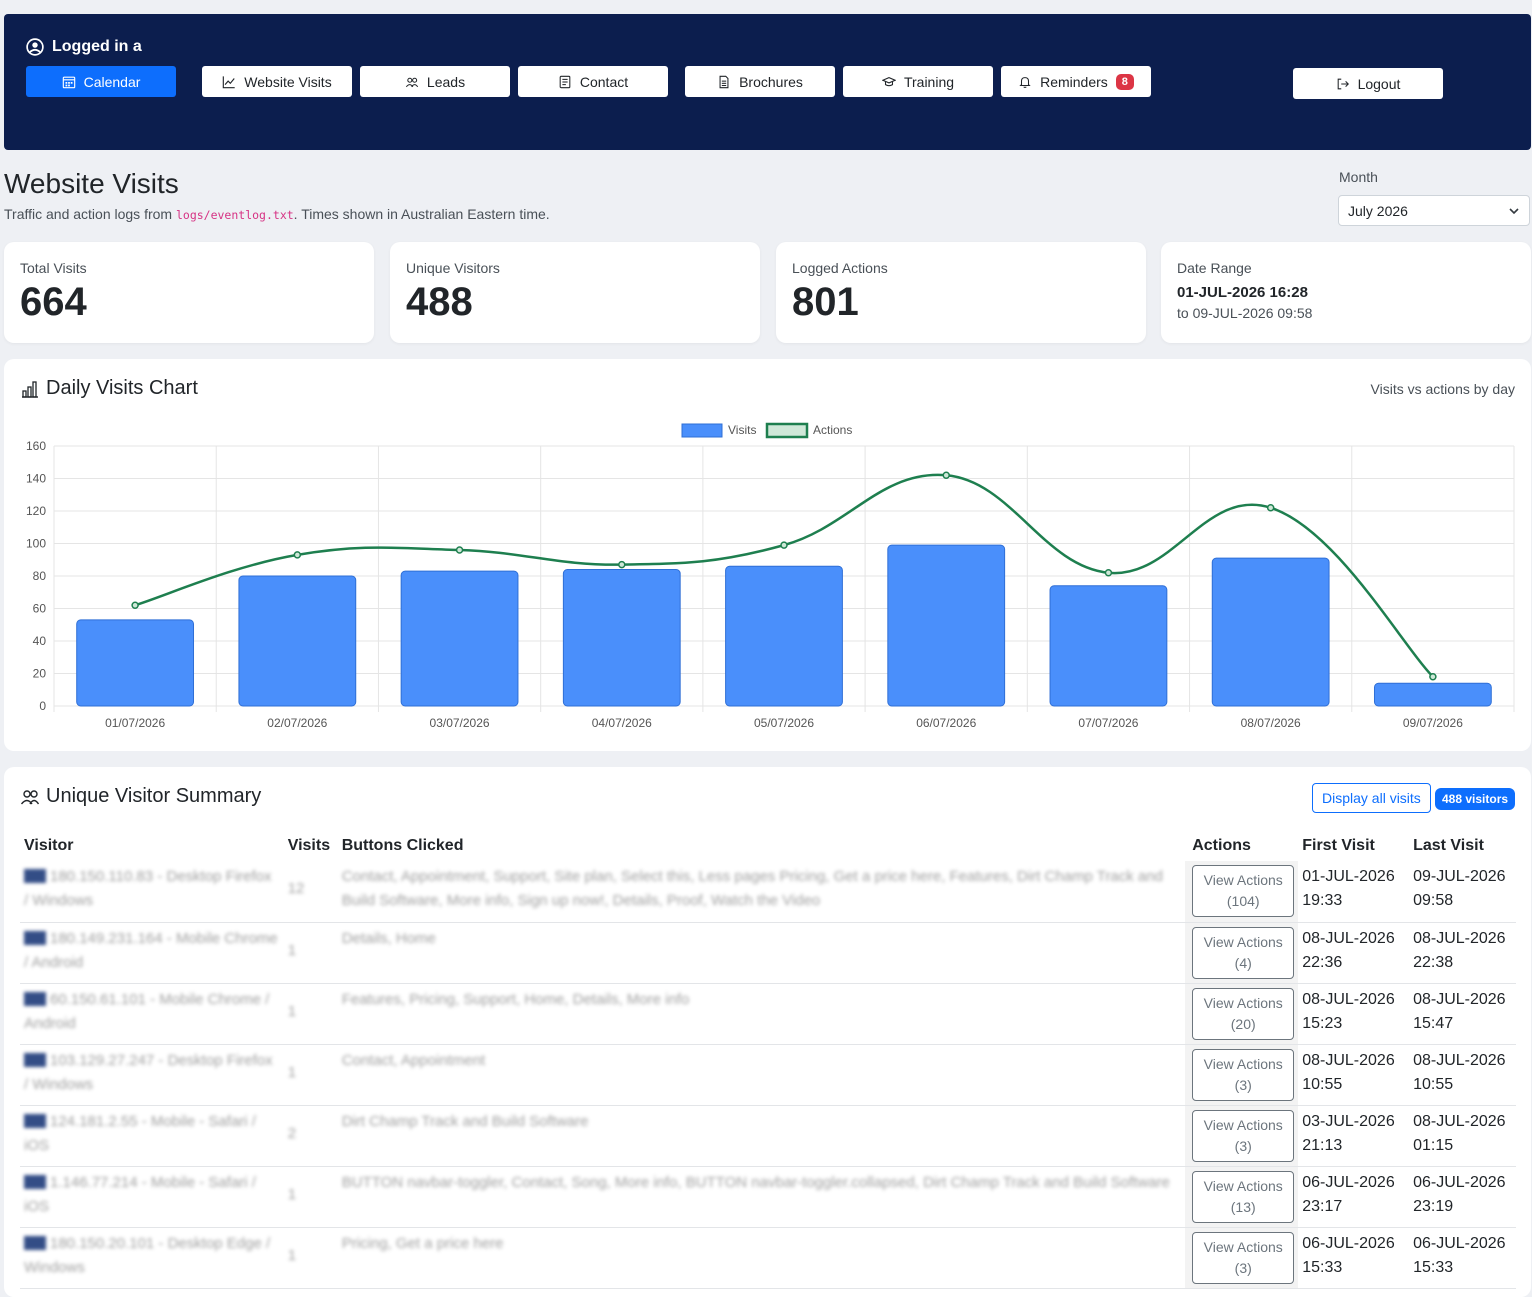  What do you see at coordinates (1459, 1121) in the screenshot?
I see `last-visit-date: 08-JUL-2026` at bounding box center [1459, 1121].